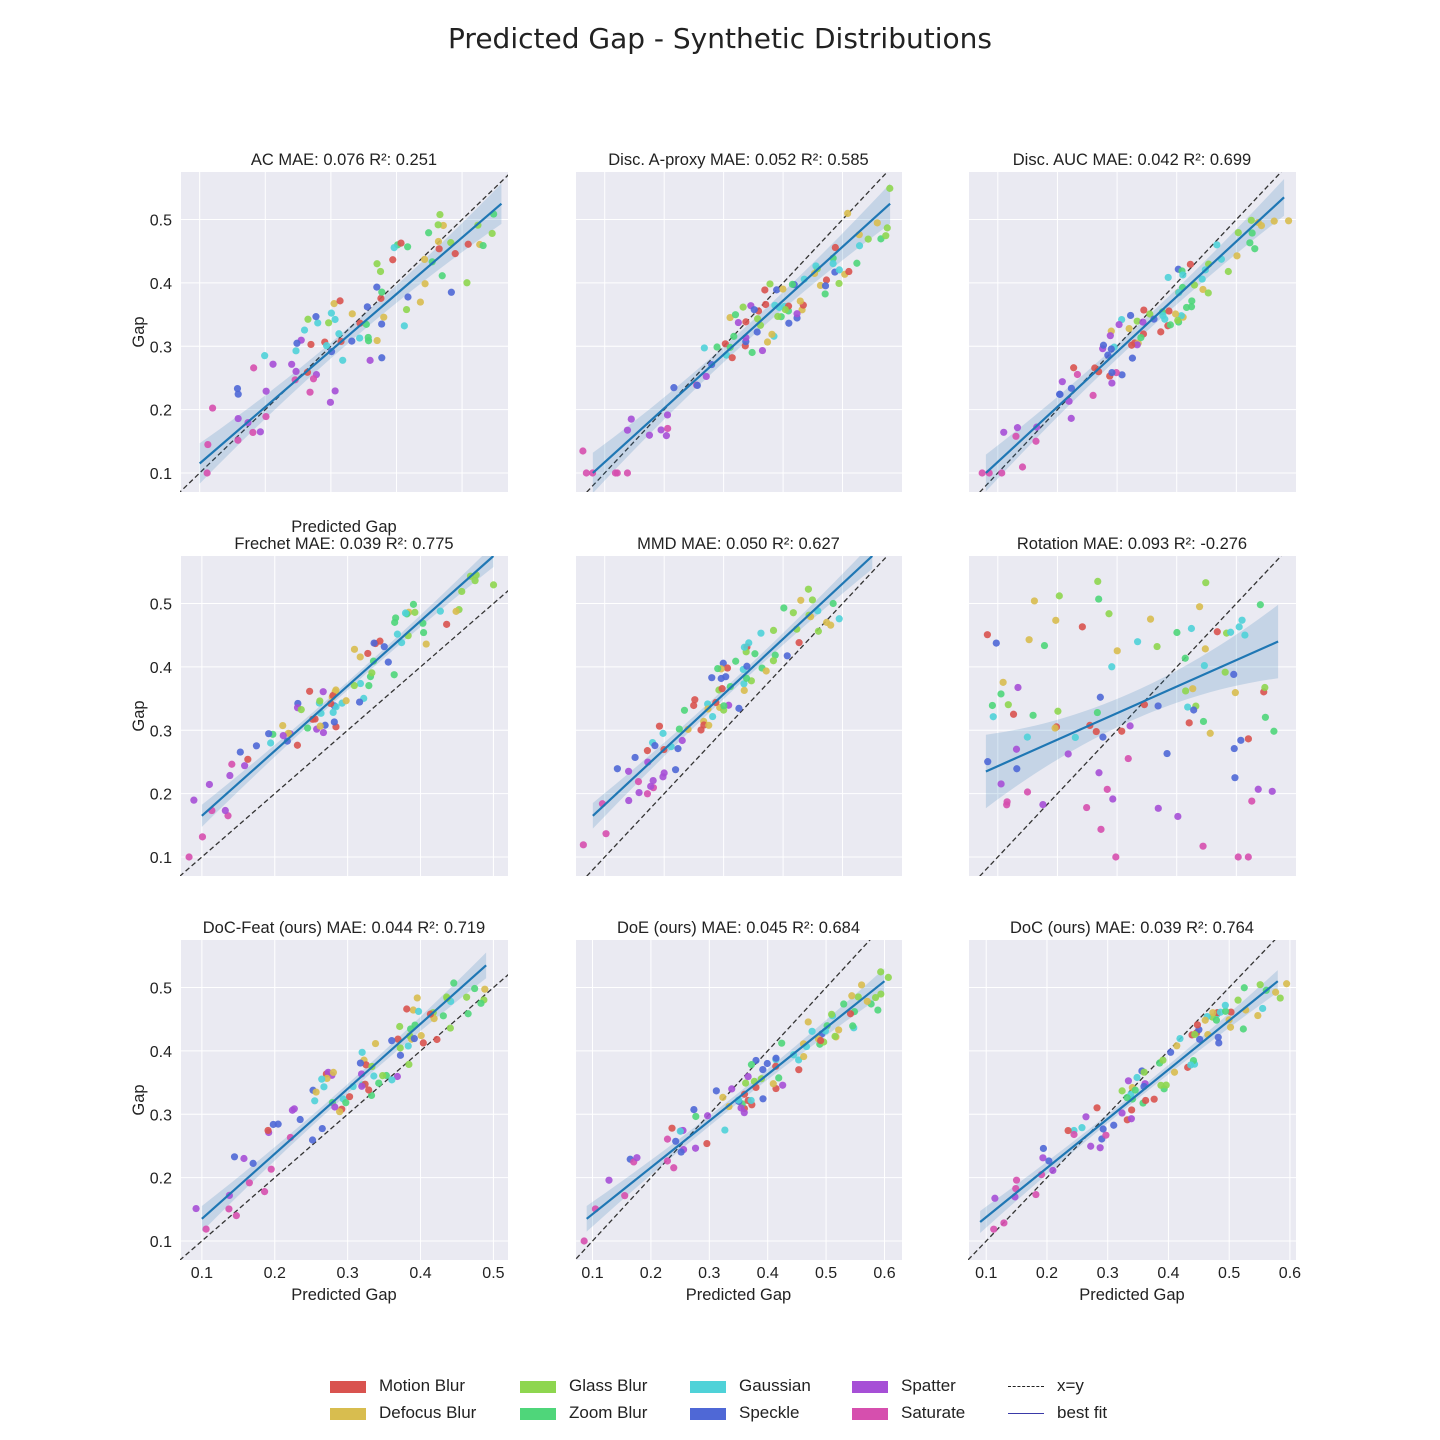 Image resolution: width=1440 pixels, height=1440 pixels. What do you see at coordinates (651, 1273) in the screenshot?
I see `x-tick-label: 0.2` at bounding box center [651, 1273].